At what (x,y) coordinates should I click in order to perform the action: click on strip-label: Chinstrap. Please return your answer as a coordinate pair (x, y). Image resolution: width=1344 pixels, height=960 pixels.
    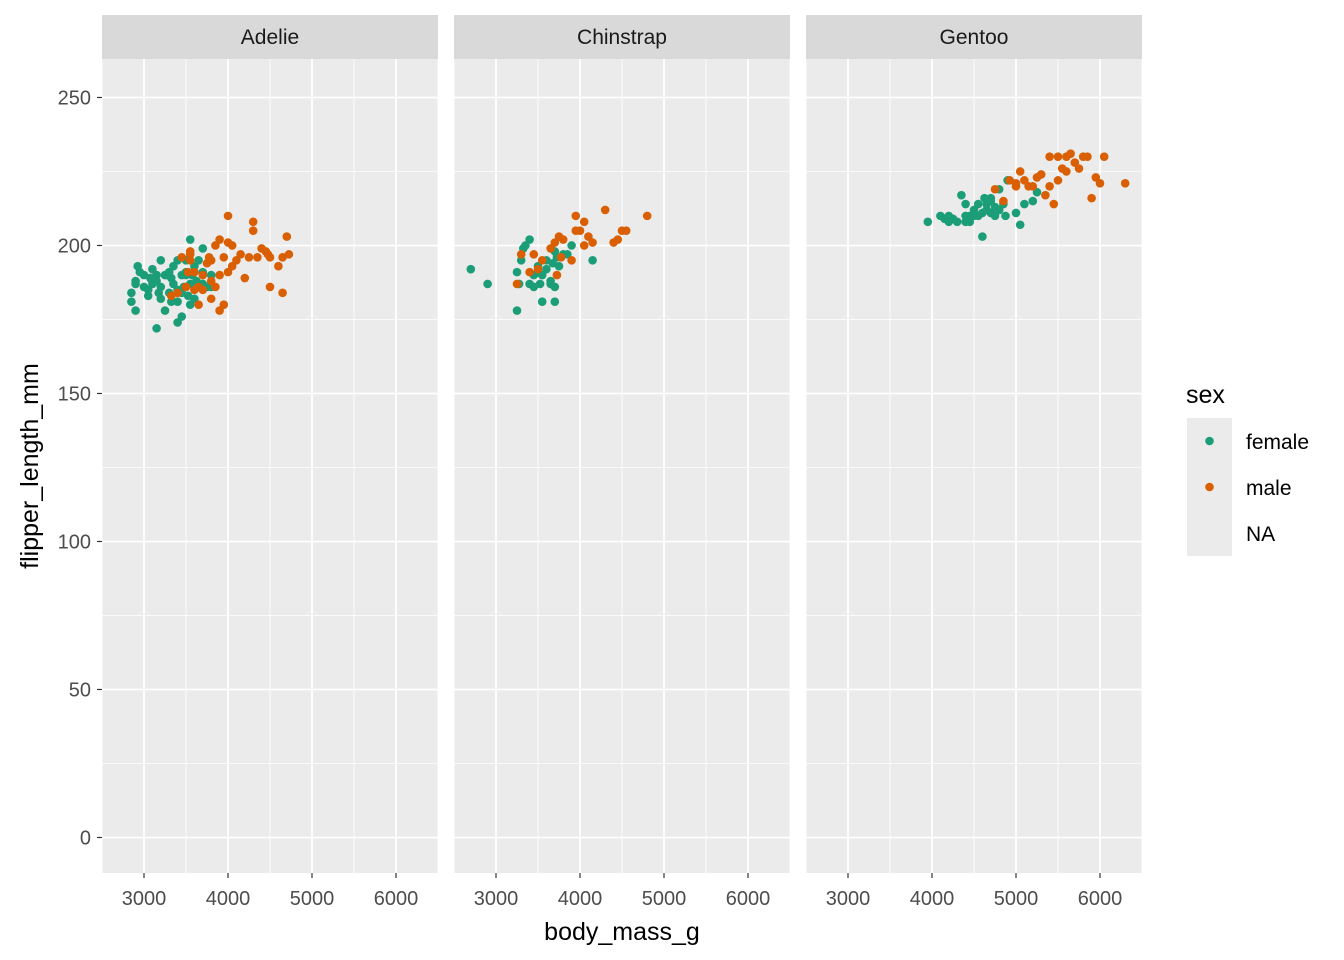
    Looking at the image, I should click on (622, 37).